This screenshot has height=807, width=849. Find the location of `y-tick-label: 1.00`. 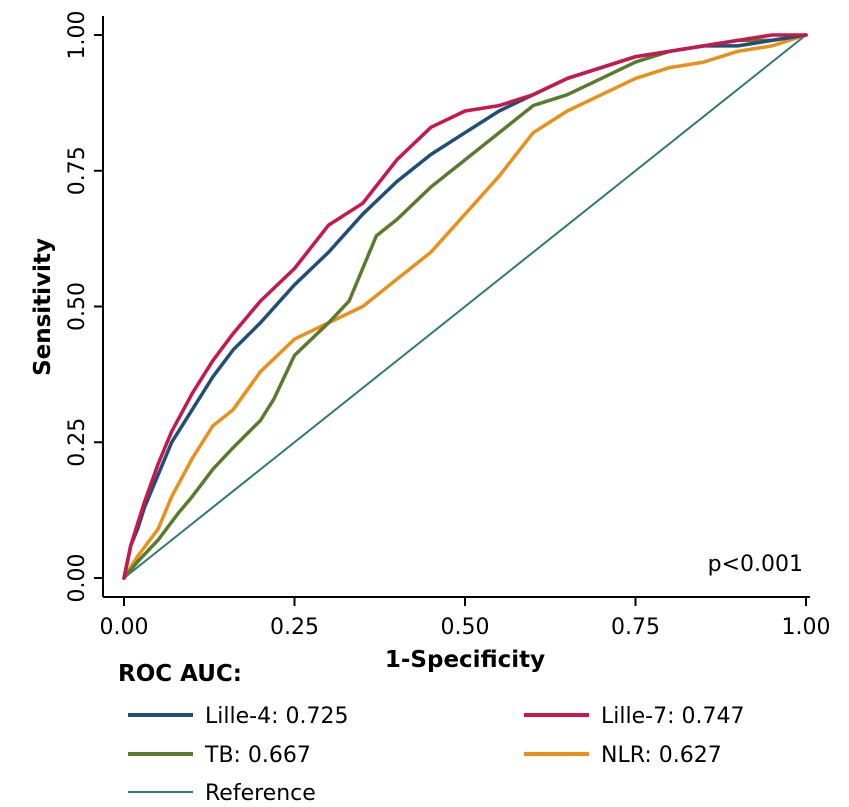

y-tick-label: 1.00 is located at coordinates (77, 35).